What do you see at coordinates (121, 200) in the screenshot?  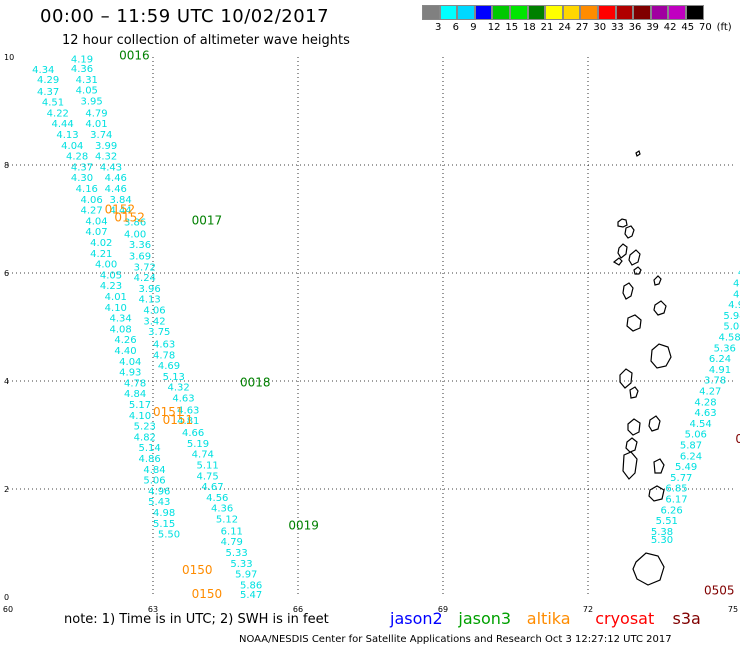 I see `wave-height-label: 3.84` at bounding box center [121, 200].